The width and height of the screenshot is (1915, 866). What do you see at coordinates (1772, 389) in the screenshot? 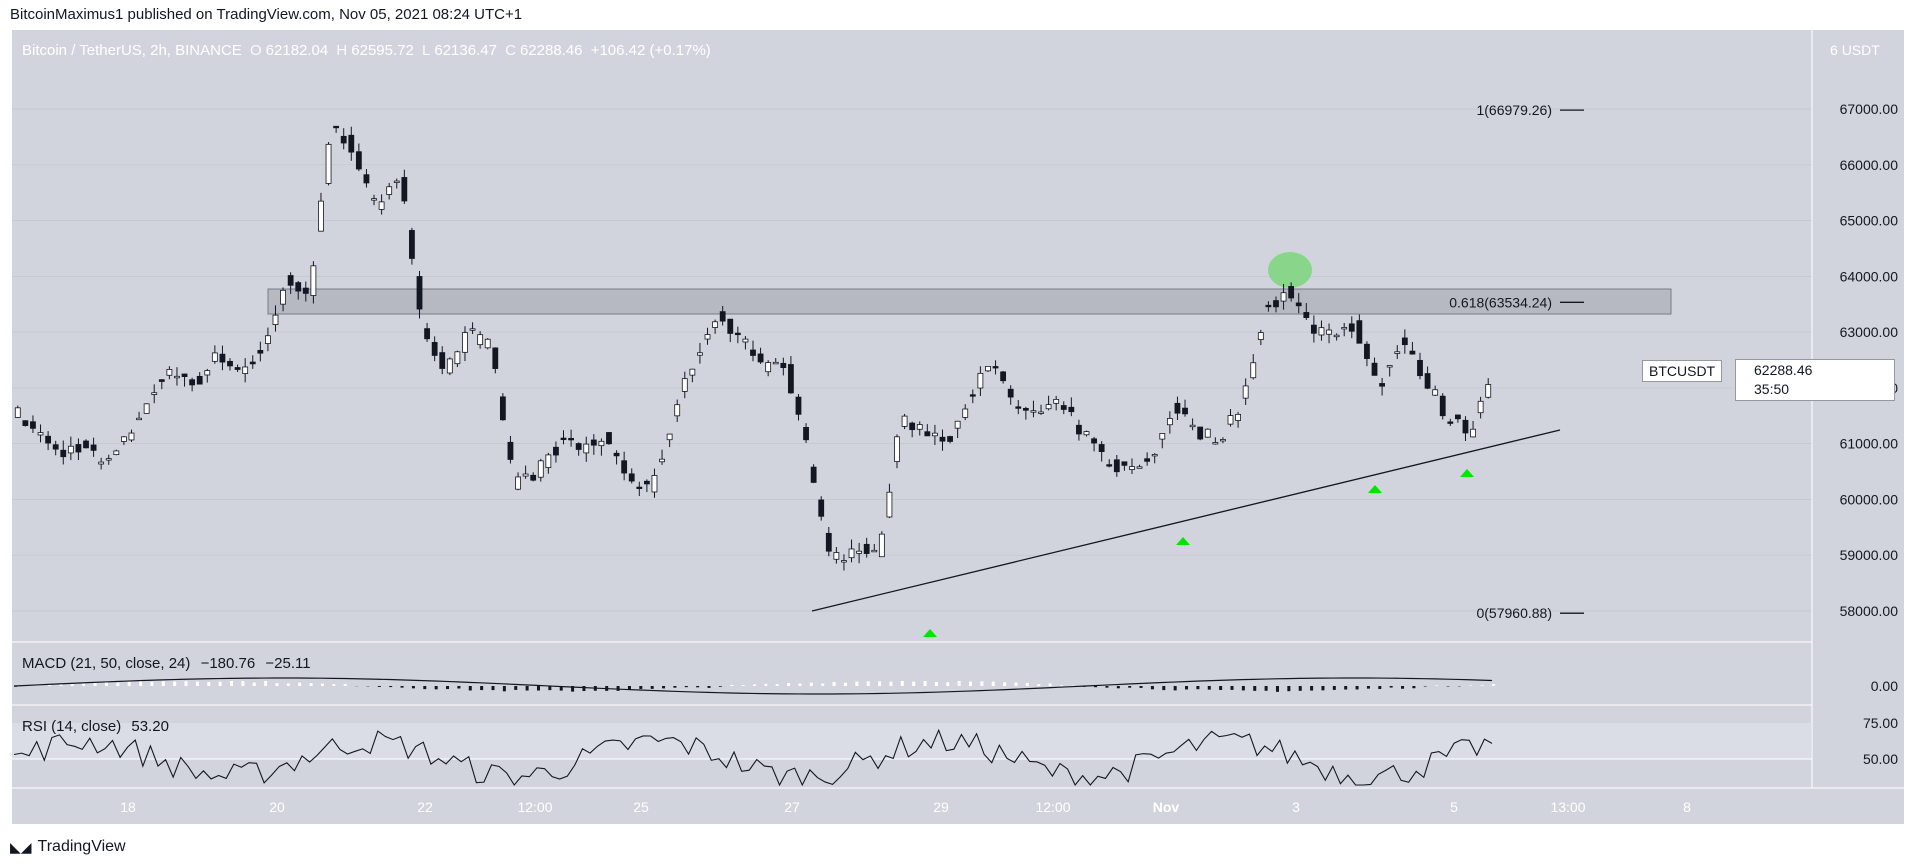
I see `price-tag-countdown: 35:50` at bounding box center [1772, 389].